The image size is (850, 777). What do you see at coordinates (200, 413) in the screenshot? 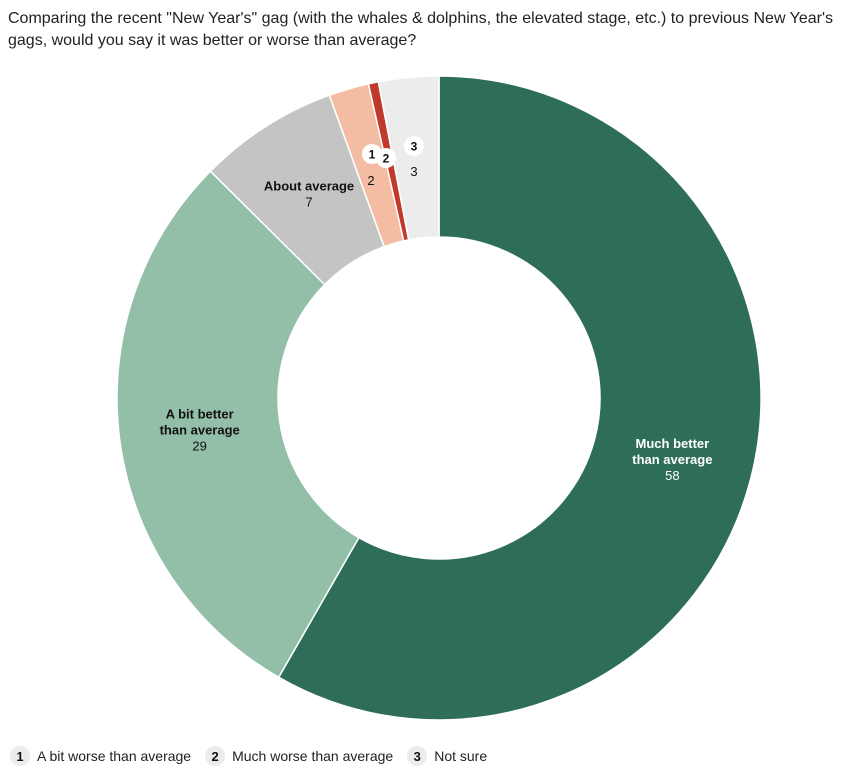
I see `slice-label-a-bit-better-than-average: A bit better` at bounding box center [200, 413].